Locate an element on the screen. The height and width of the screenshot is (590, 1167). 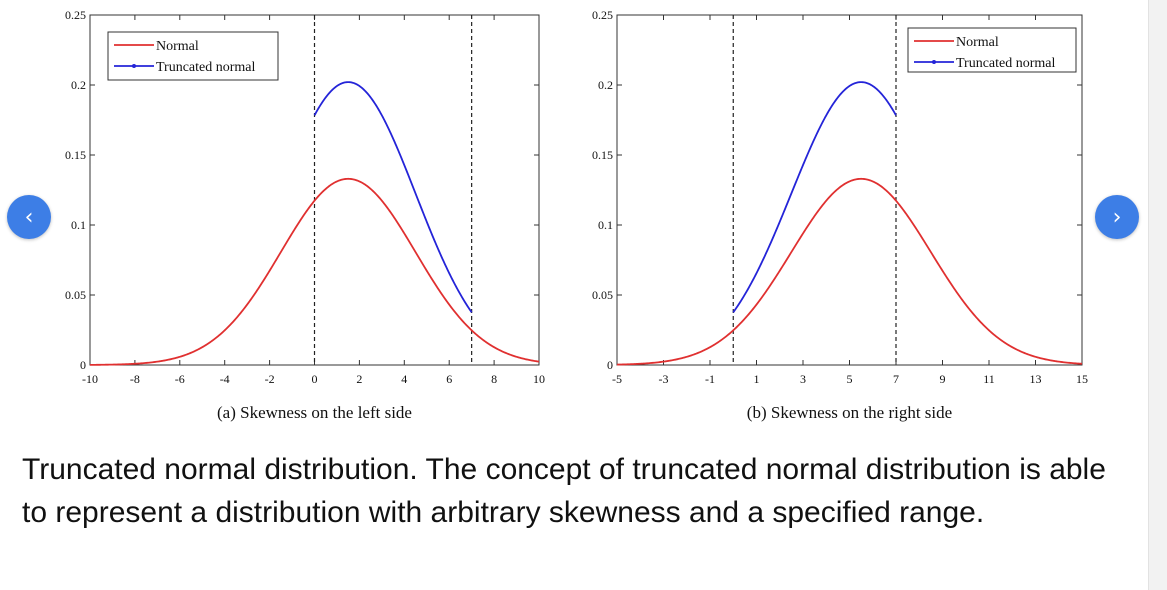
x-tick-label: -5 is located at coordinates (617, 379).